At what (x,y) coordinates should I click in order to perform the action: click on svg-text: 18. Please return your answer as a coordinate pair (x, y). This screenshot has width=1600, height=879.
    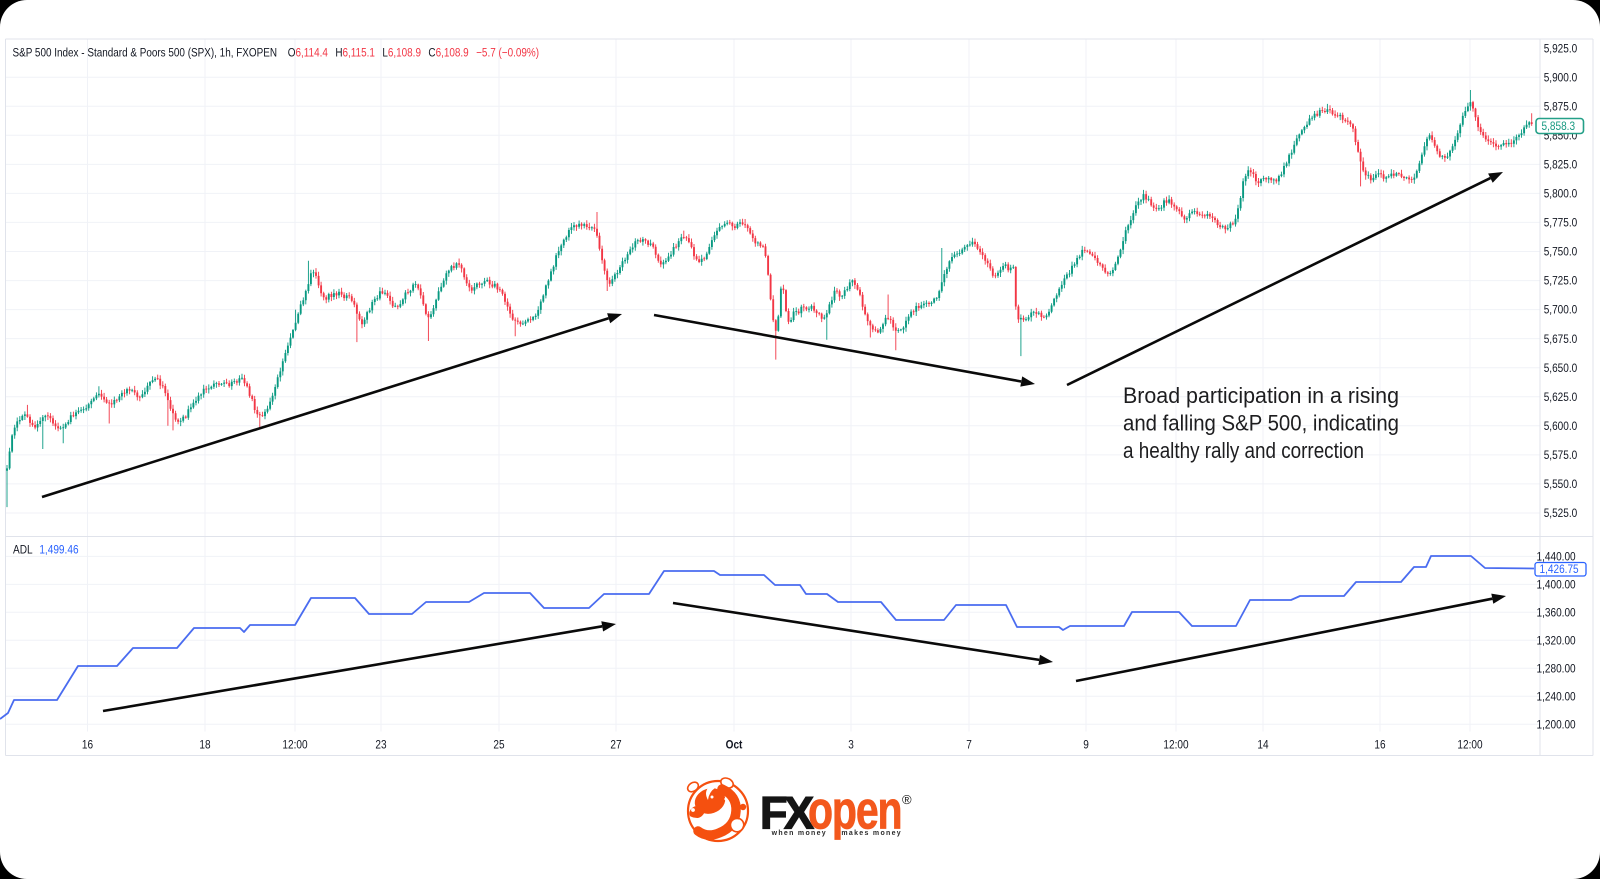
    Looking at the image, I should click on (204, 745).